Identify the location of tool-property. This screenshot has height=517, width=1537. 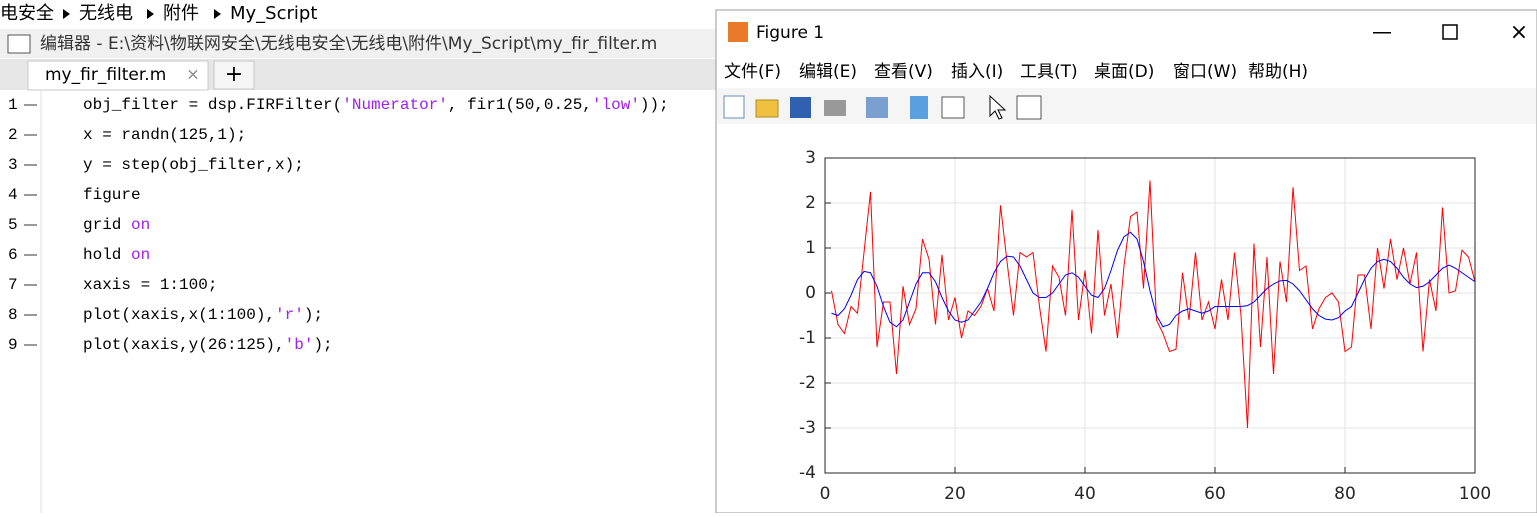
(1029, 107).